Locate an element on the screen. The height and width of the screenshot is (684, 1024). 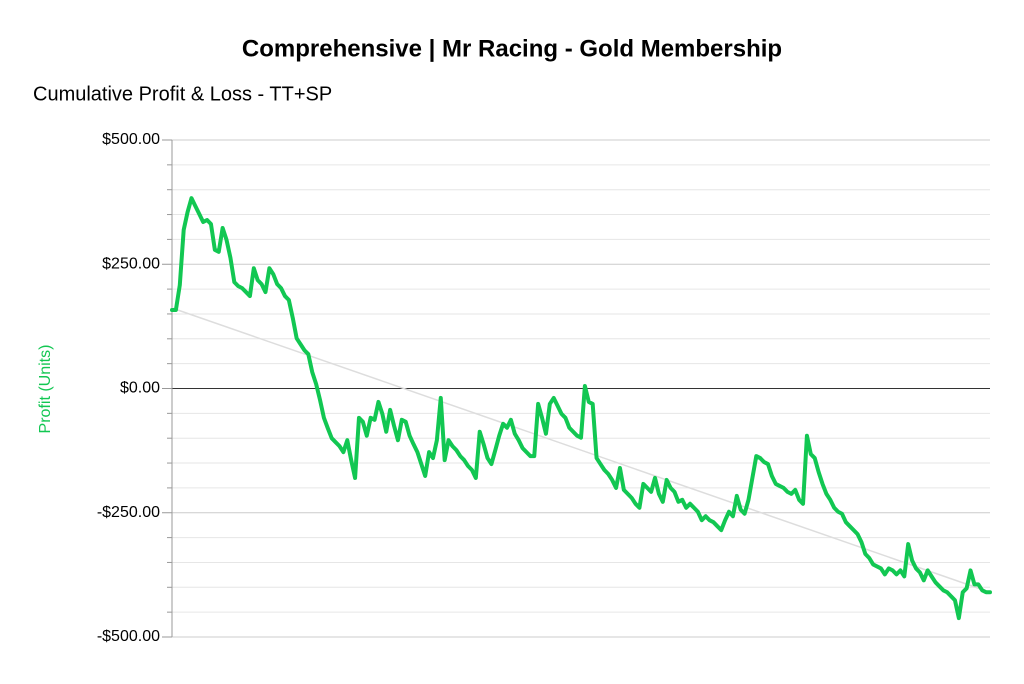
y-tick-label: $0.00 is located at coordinates (140, 388).